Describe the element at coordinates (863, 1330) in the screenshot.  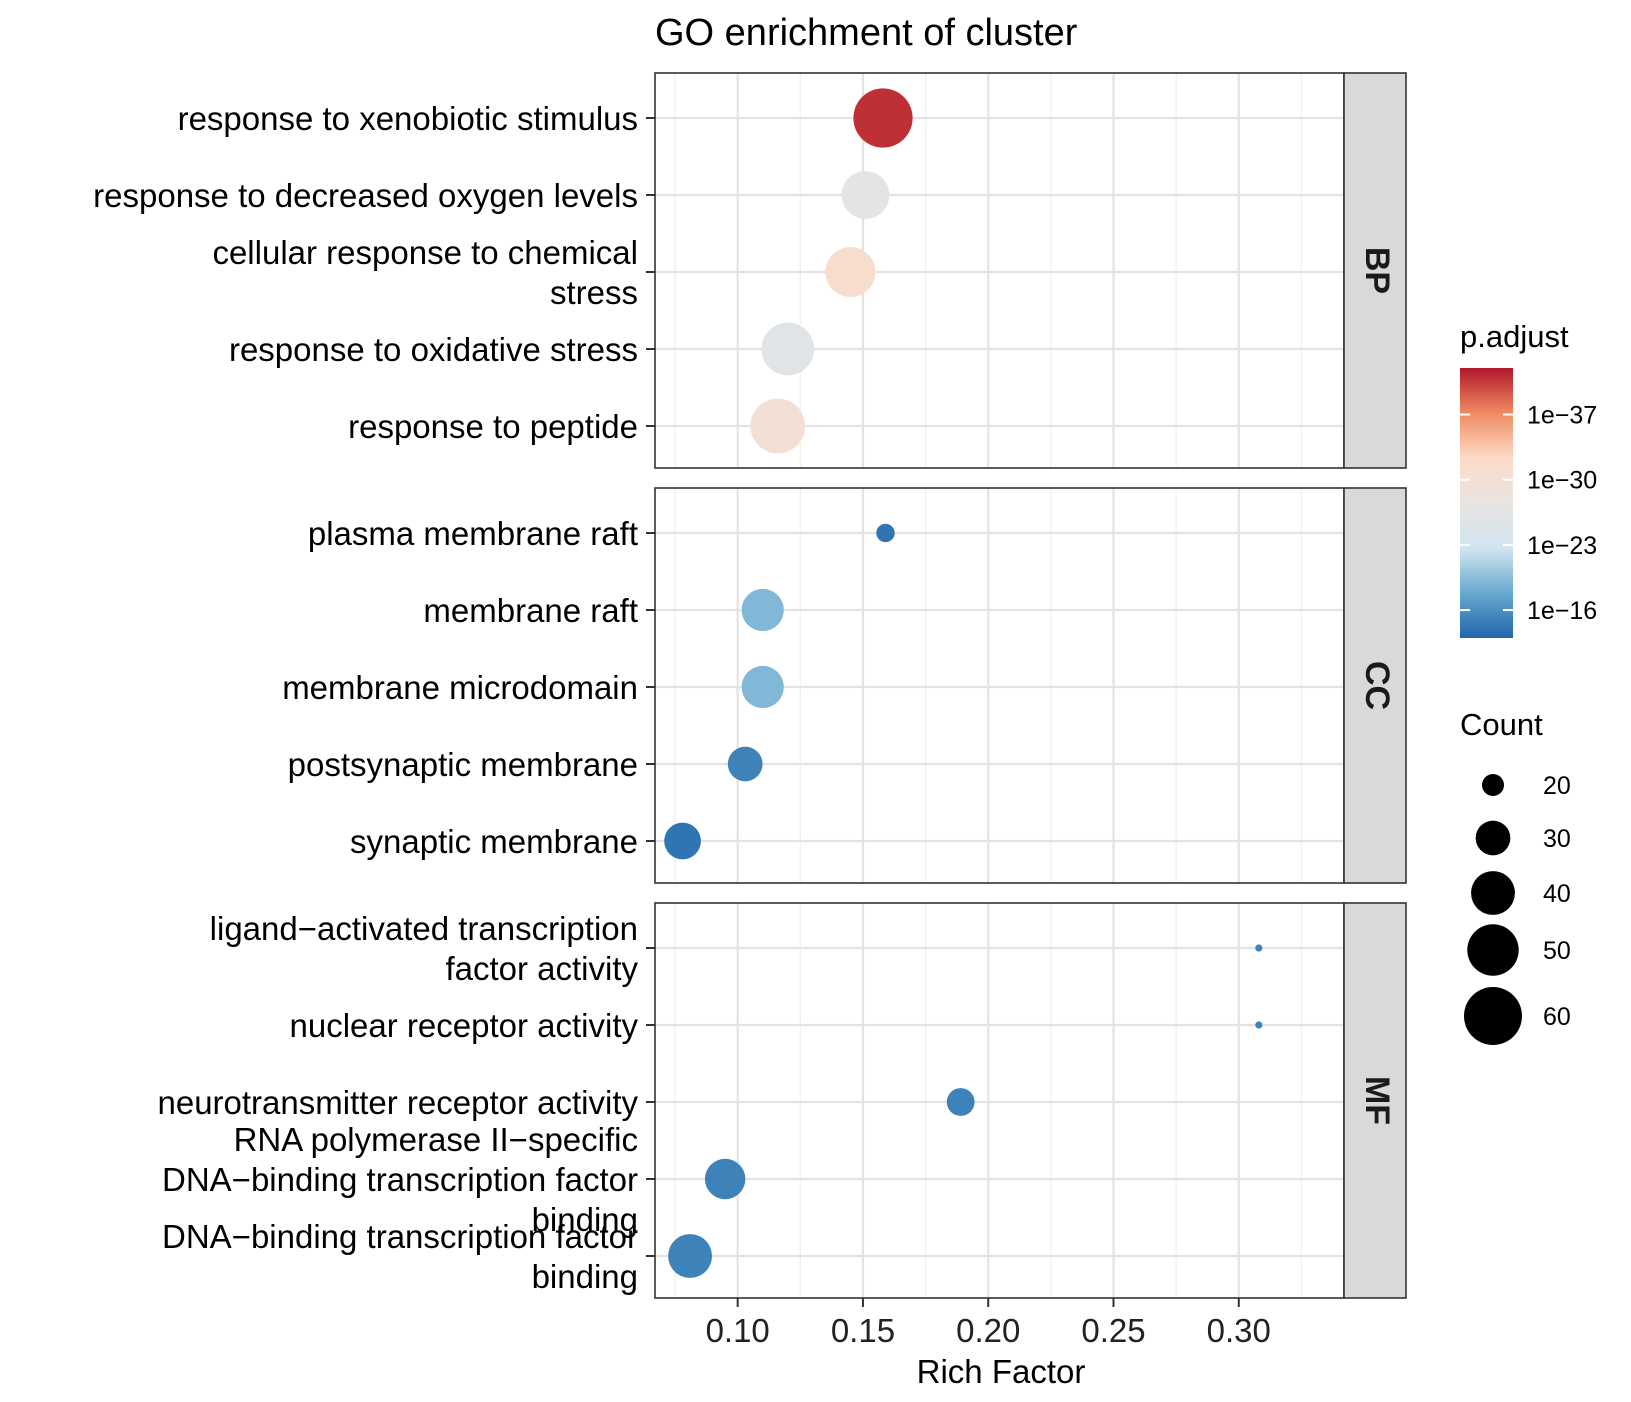
I see `x-tick-label: 0.15` at that location.